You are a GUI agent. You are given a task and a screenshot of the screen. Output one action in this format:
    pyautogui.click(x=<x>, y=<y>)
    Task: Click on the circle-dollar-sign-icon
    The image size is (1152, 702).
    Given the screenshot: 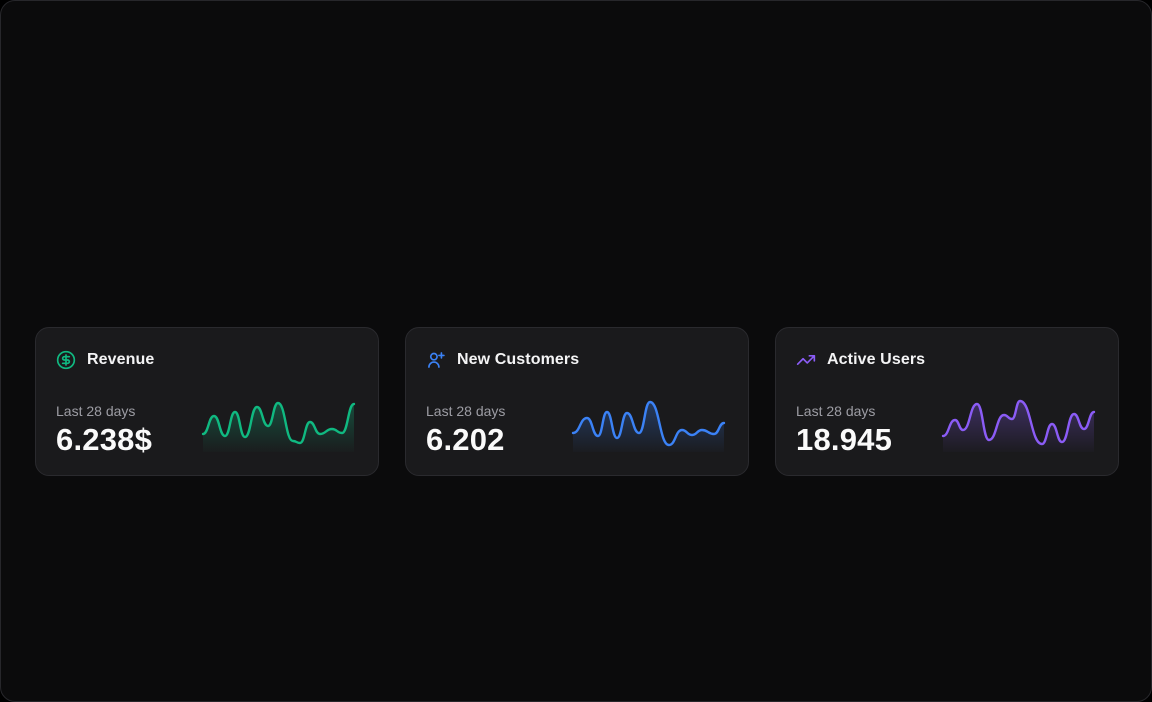 What is the action you would take?
    pyautogui.click(x=66, y=360)
    